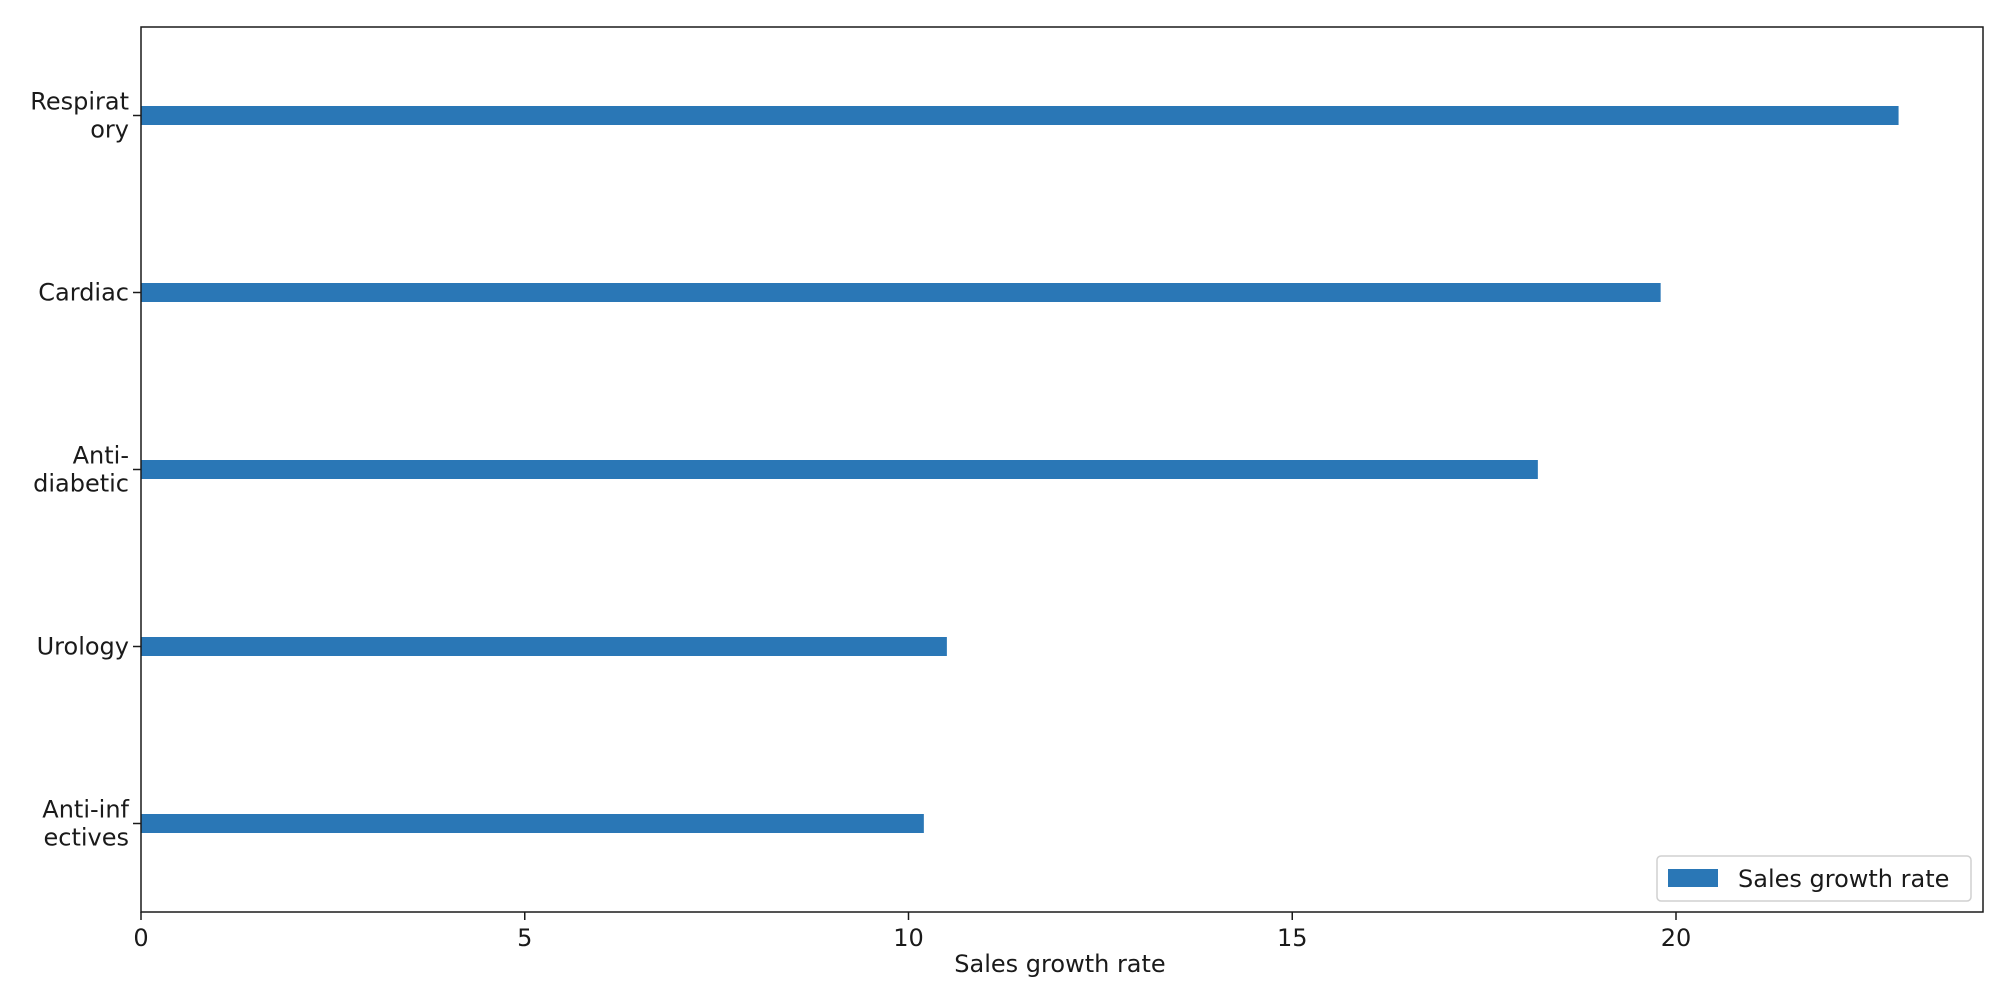  I want to click on bar-respiratory, so click(1020, 115).